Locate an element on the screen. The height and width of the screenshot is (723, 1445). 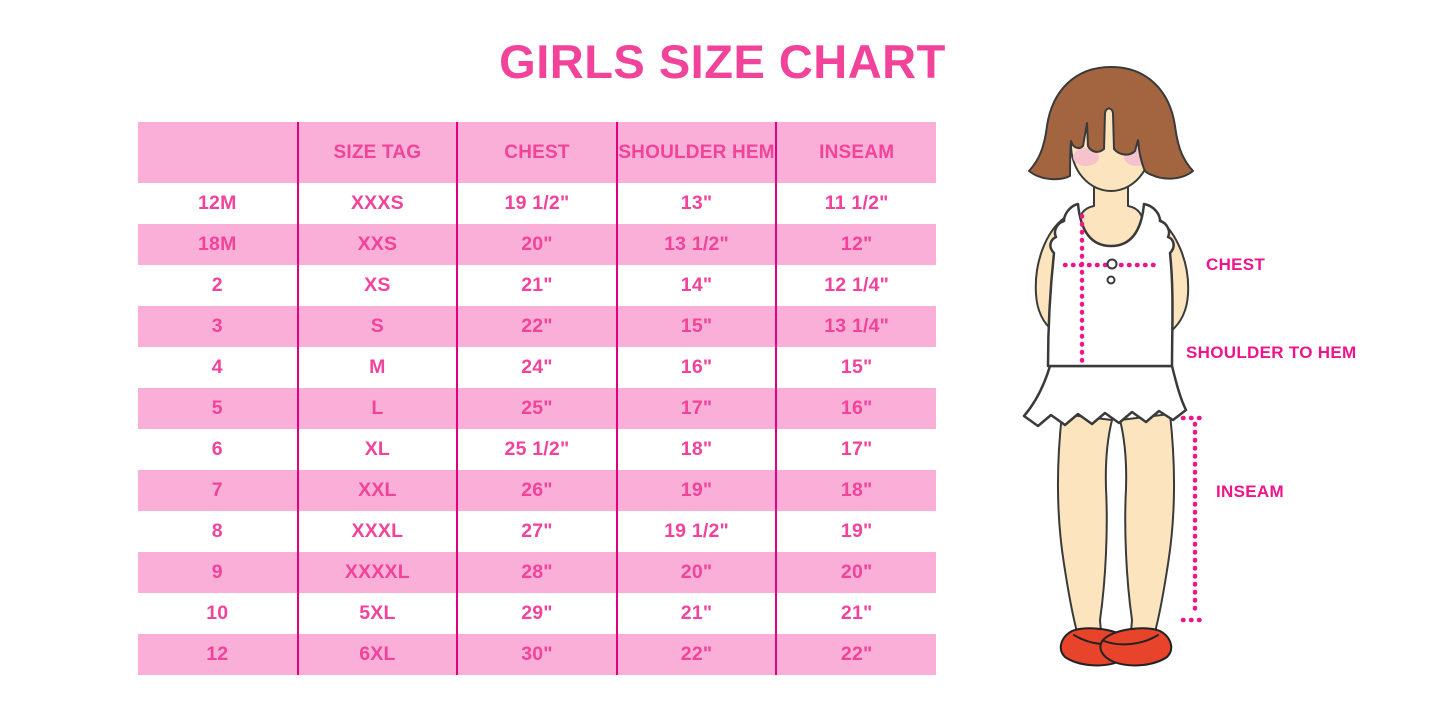
table-cell: M is located at coordinates (377, 367).